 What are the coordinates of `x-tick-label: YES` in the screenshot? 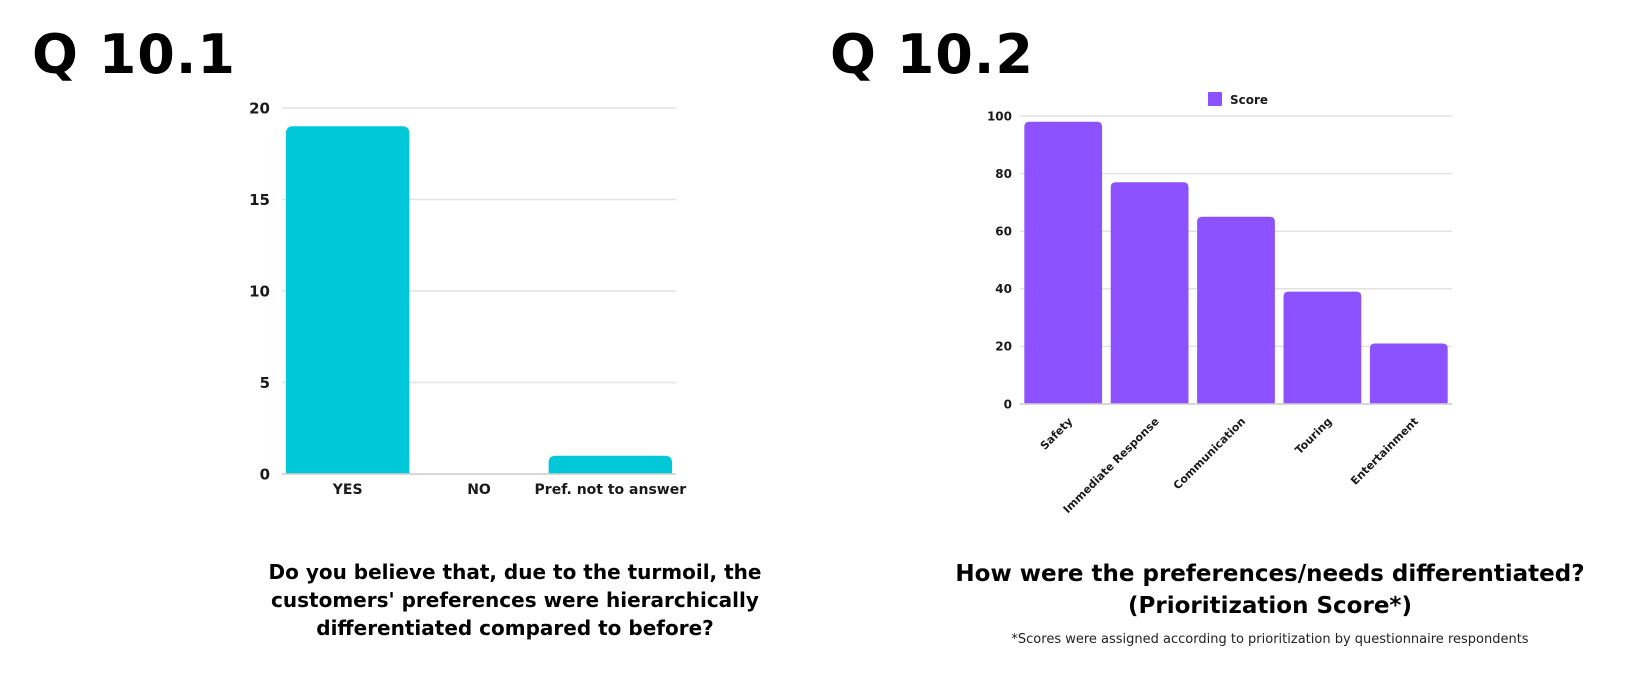 It's located at (347, 490).